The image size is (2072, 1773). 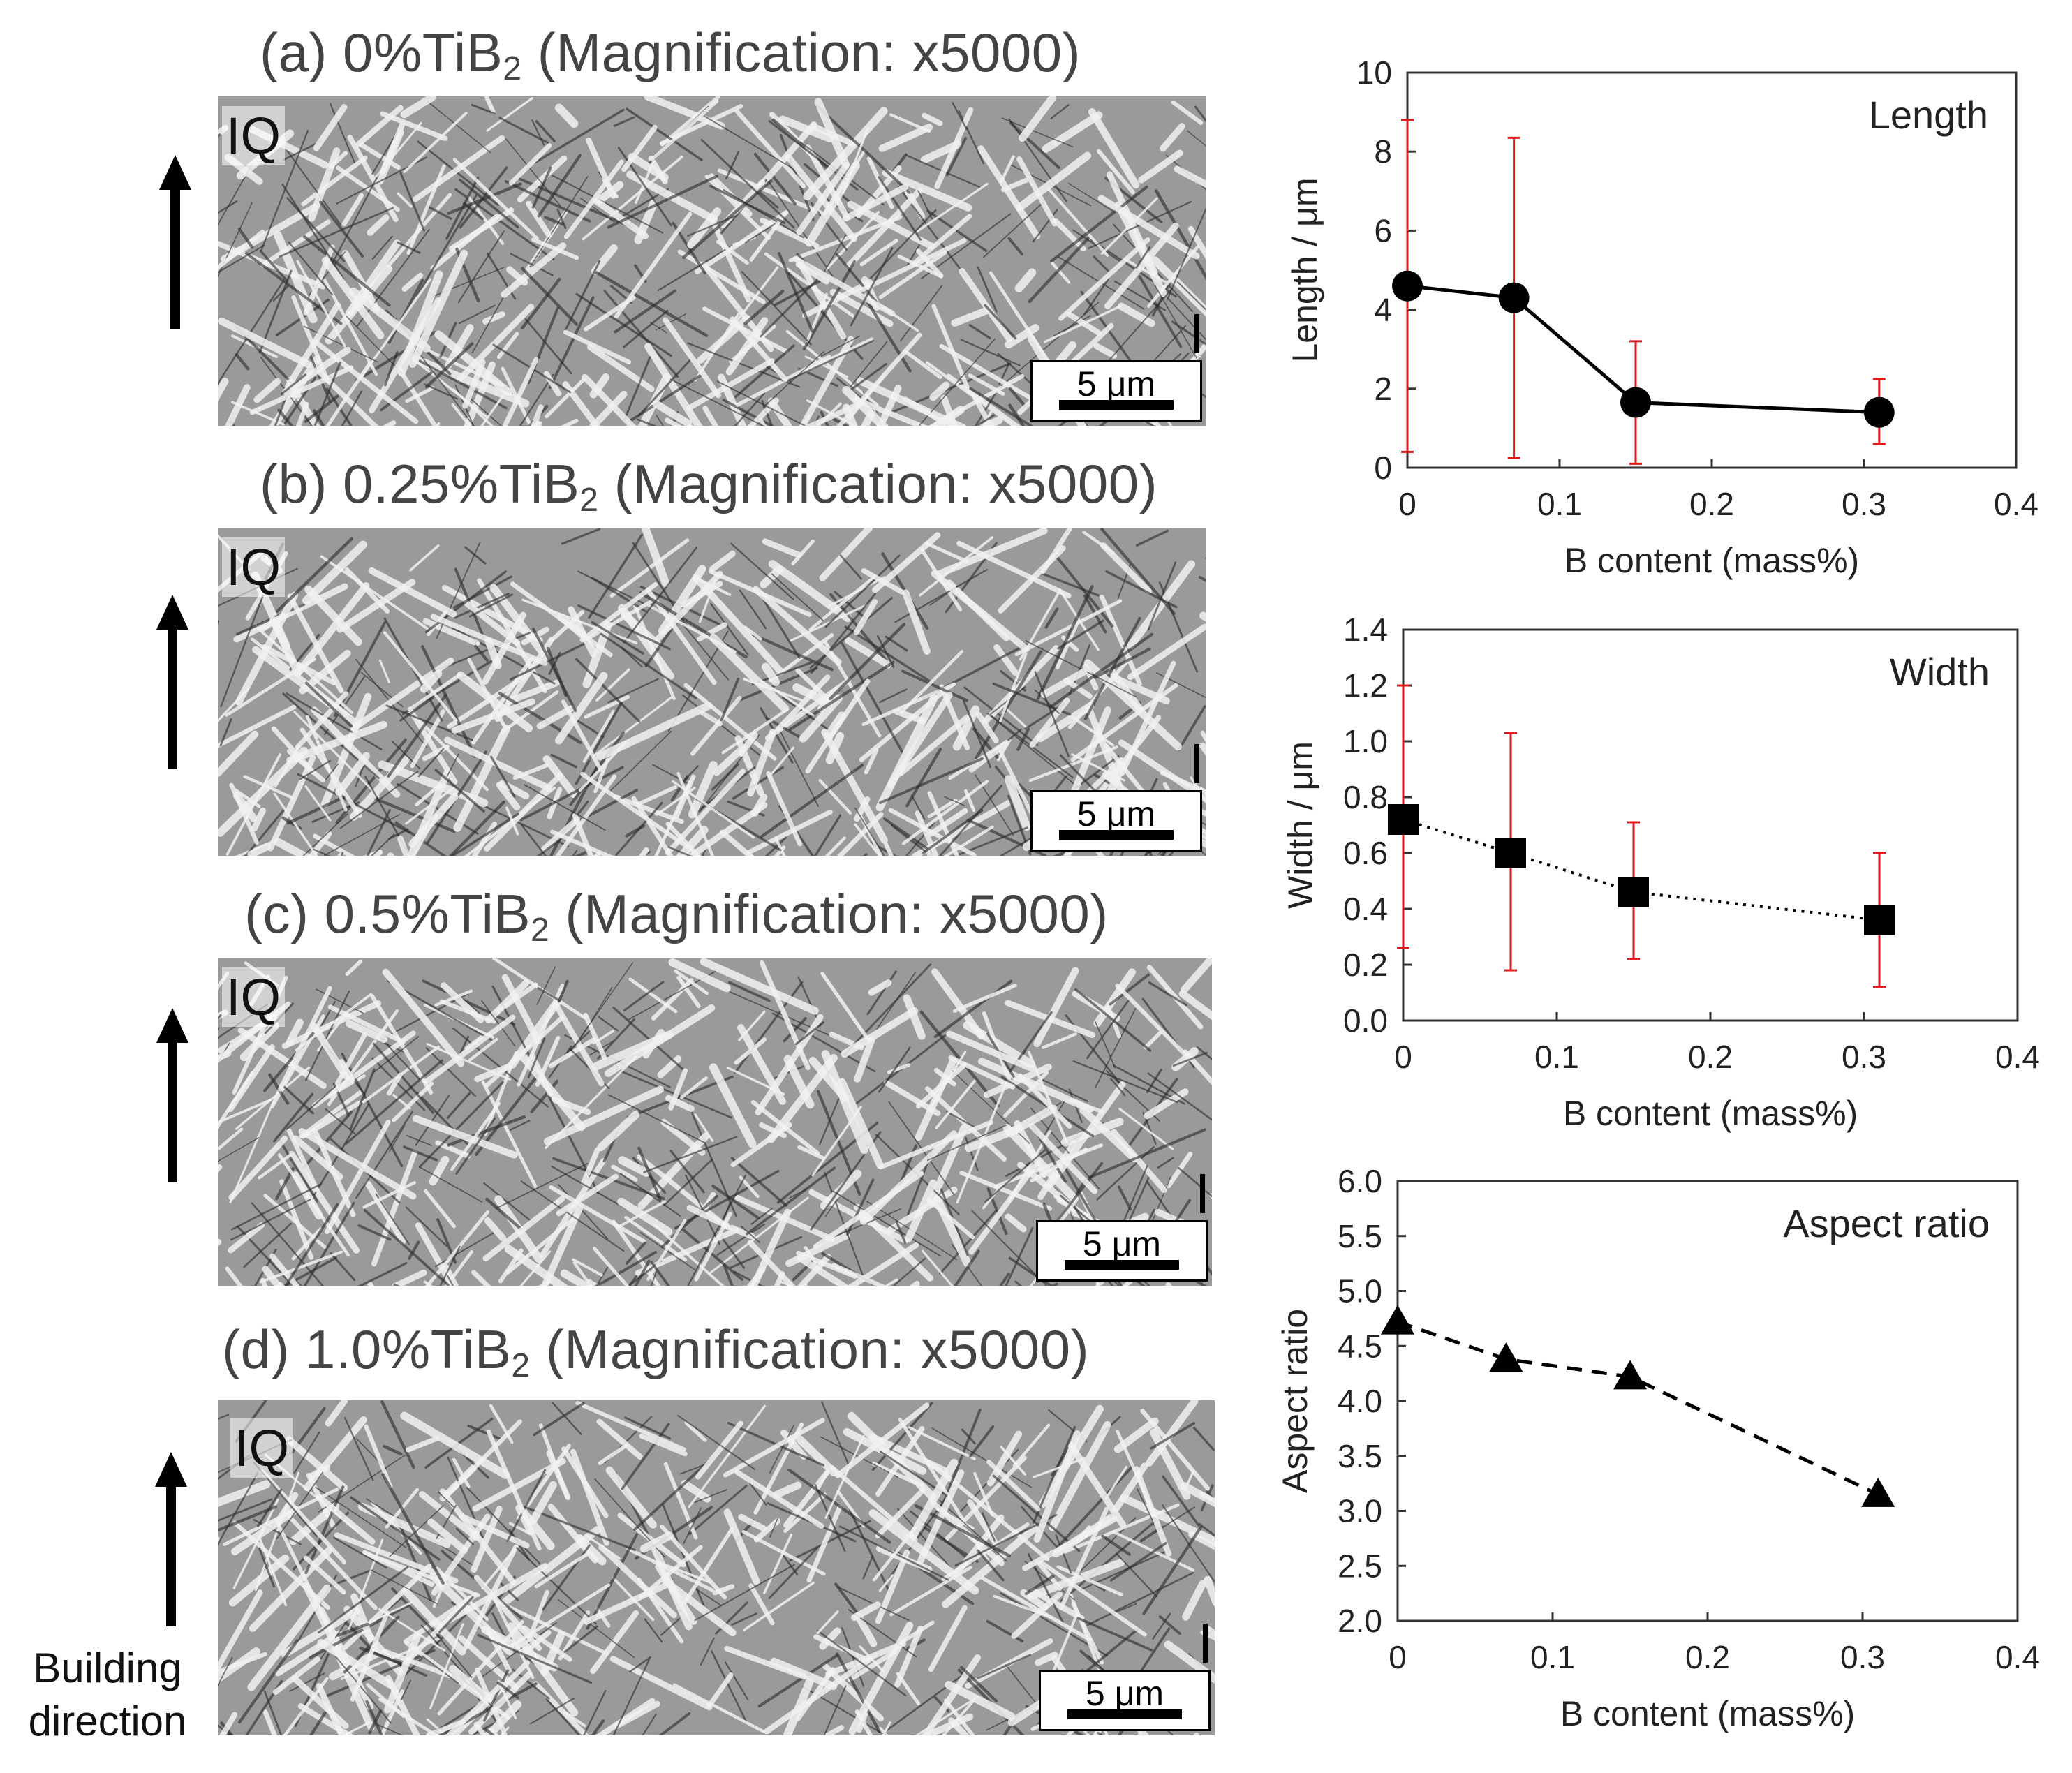 I want to click on width-ytick-label: 0.2, so click(x=1365, y=965).